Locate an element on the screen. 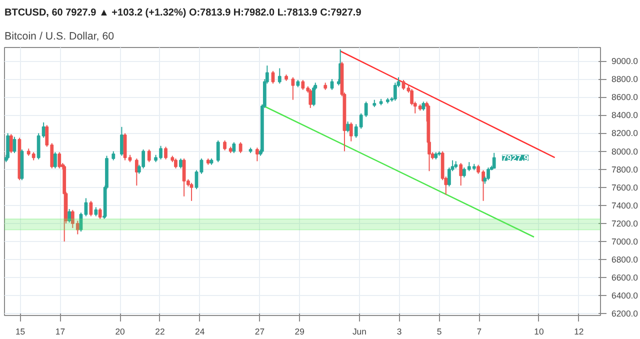 The width and height of the screenshot is (640, 339). x-tick-label: Jun is located at coordinates (359, 331).